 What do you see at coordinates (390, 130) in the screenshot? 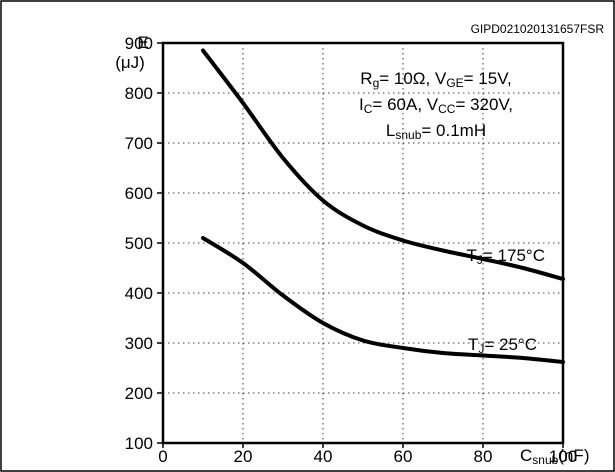
I see `condition-line-2-part-0: L` at bounding box center [390, 130].